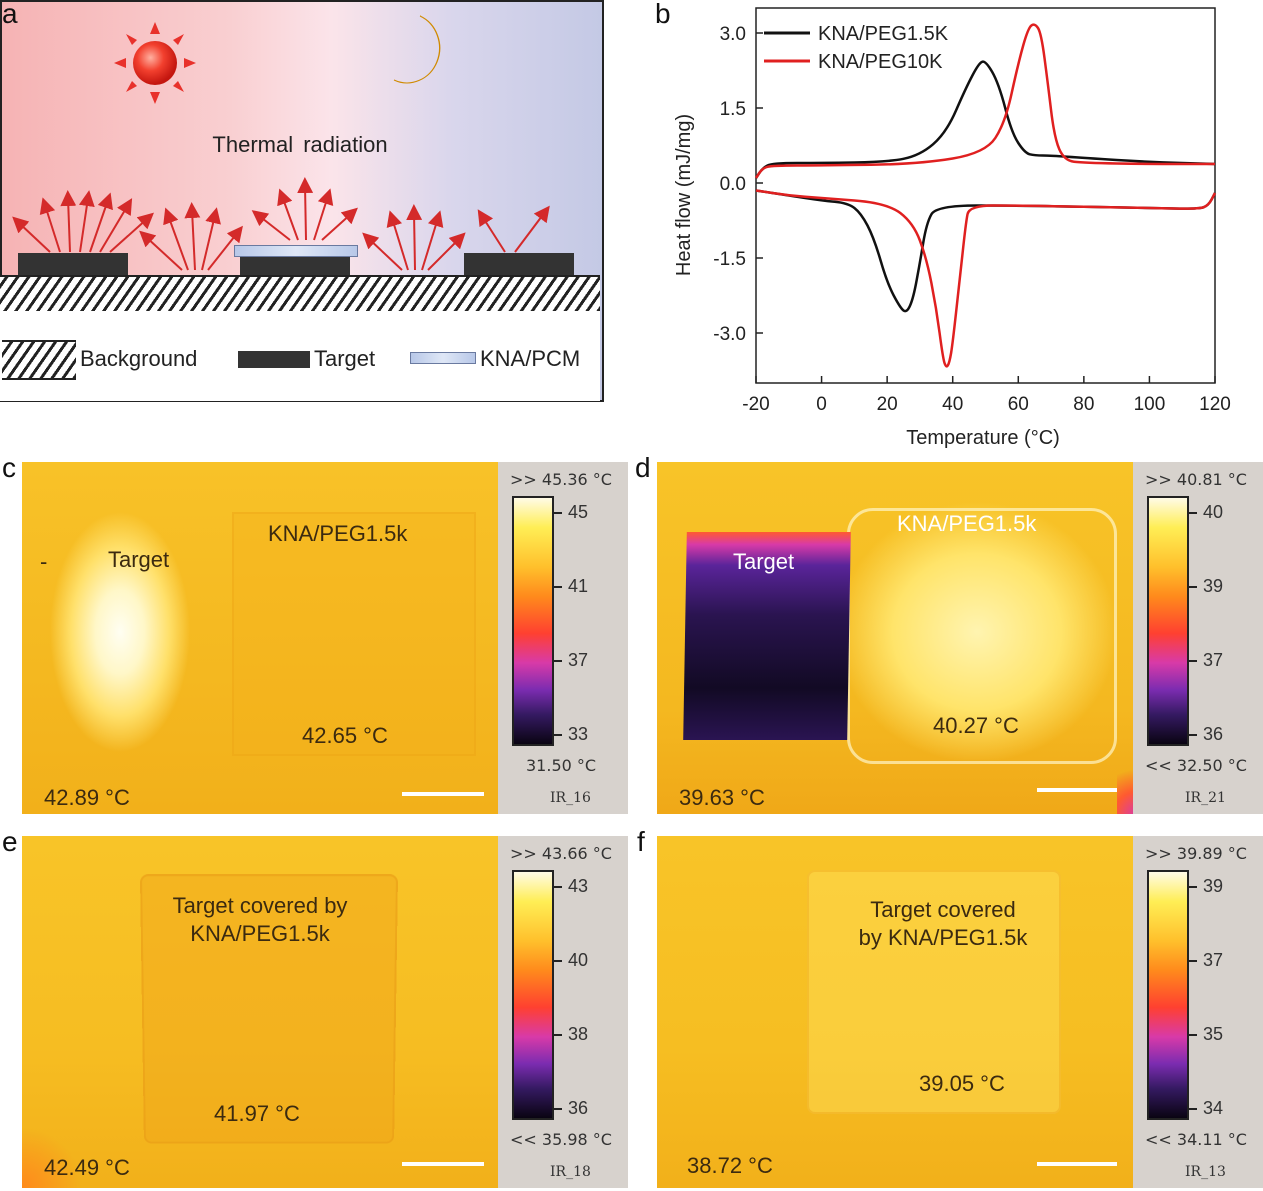  I want to click on scale-tick-3: 34, so click(1213, 1108).